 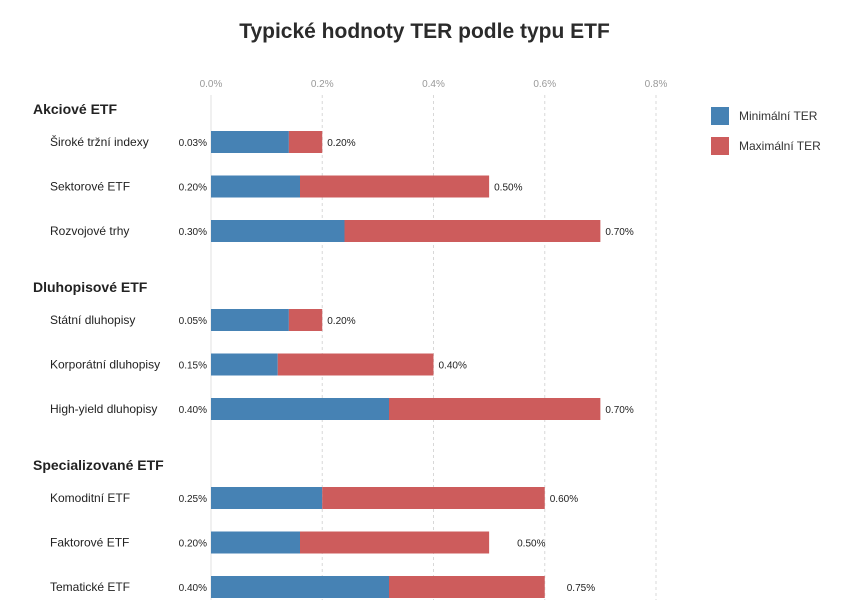 I want to click on legend-swatch-max, so click(x=720, y=146).